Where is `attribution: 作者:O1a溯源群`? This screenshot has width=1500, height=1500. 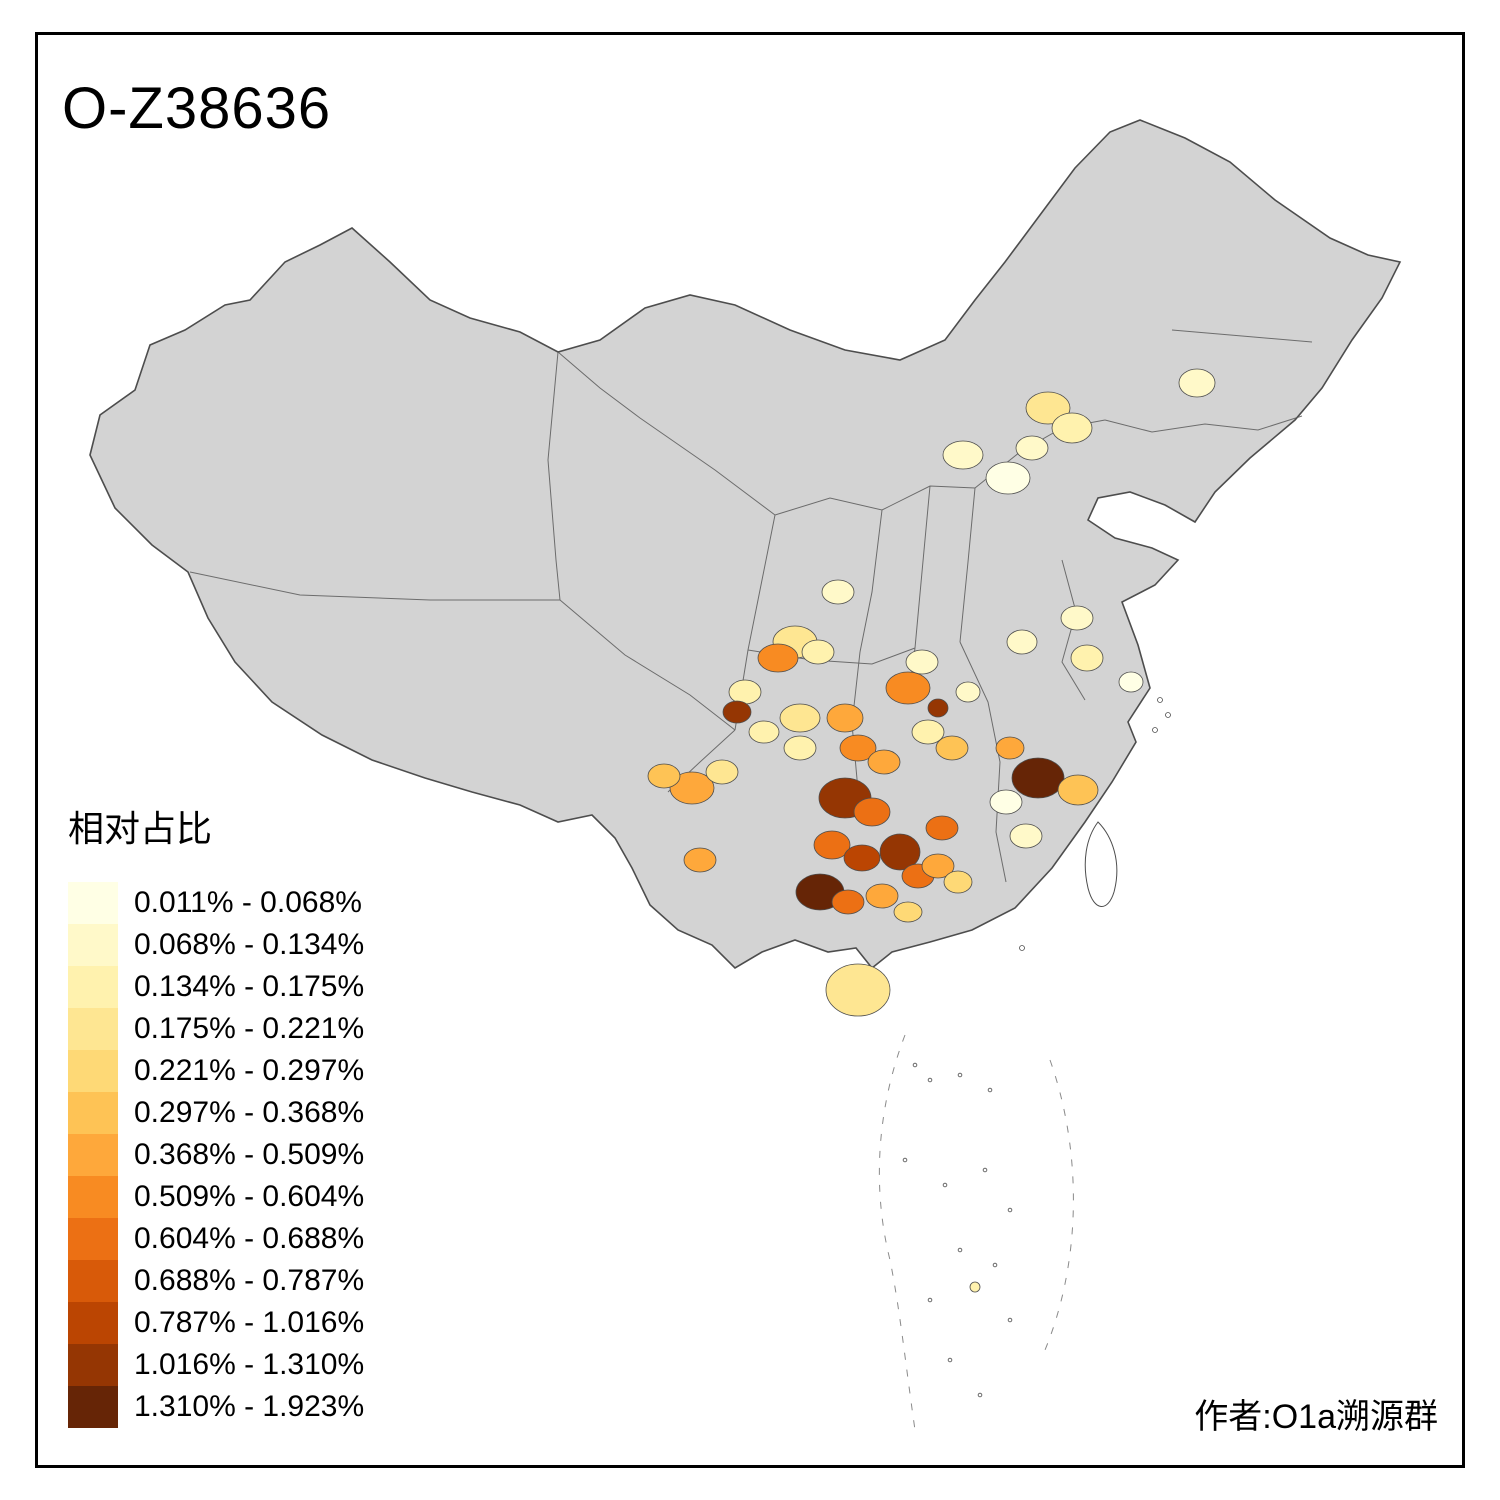
attribution: 作者:O1a溯源群 is located at coordinates (1316, 1417).